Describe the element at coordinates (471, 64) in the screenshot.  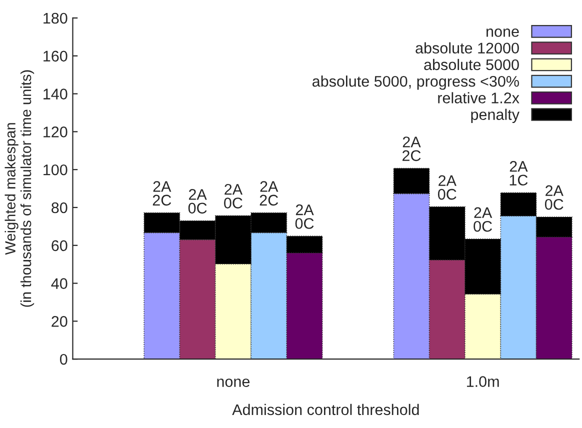
I see `legend-label: absolute 5000` at that location.